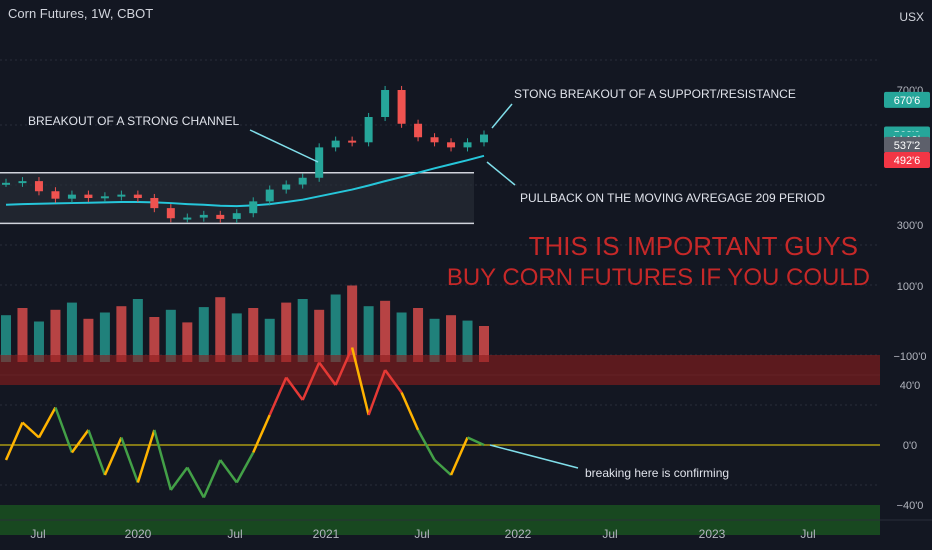  What do you see at coordinates (911, 17) in the screenshot?
I see `currency-label: USX` at bounding box center [911, 17].